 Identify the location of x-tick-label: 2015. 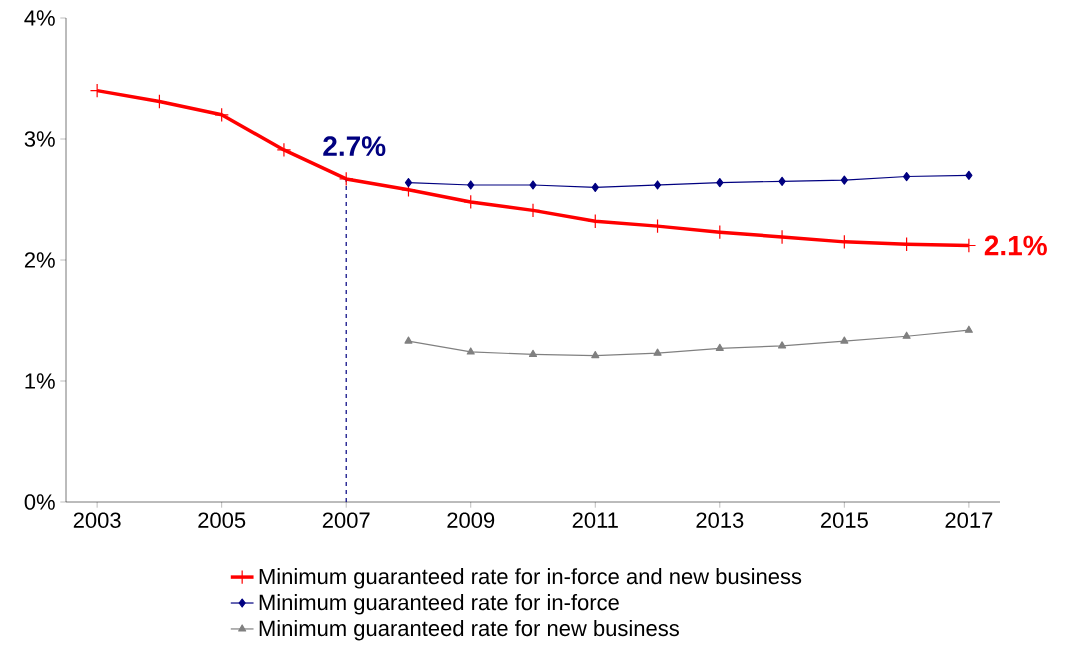
(844, 520).